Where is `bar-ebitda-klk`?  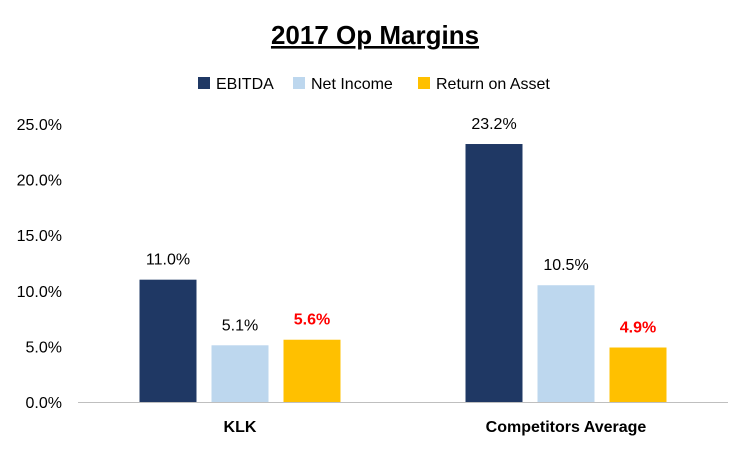 bar-ebitda-klk is located at coordinates (168, 340).